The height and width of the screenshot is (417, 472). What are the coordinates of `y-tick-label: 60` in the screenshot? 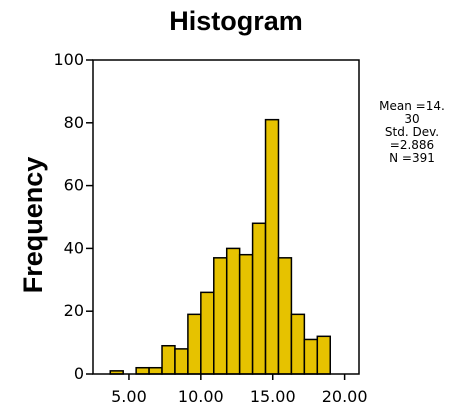 It's located at (74, 185).